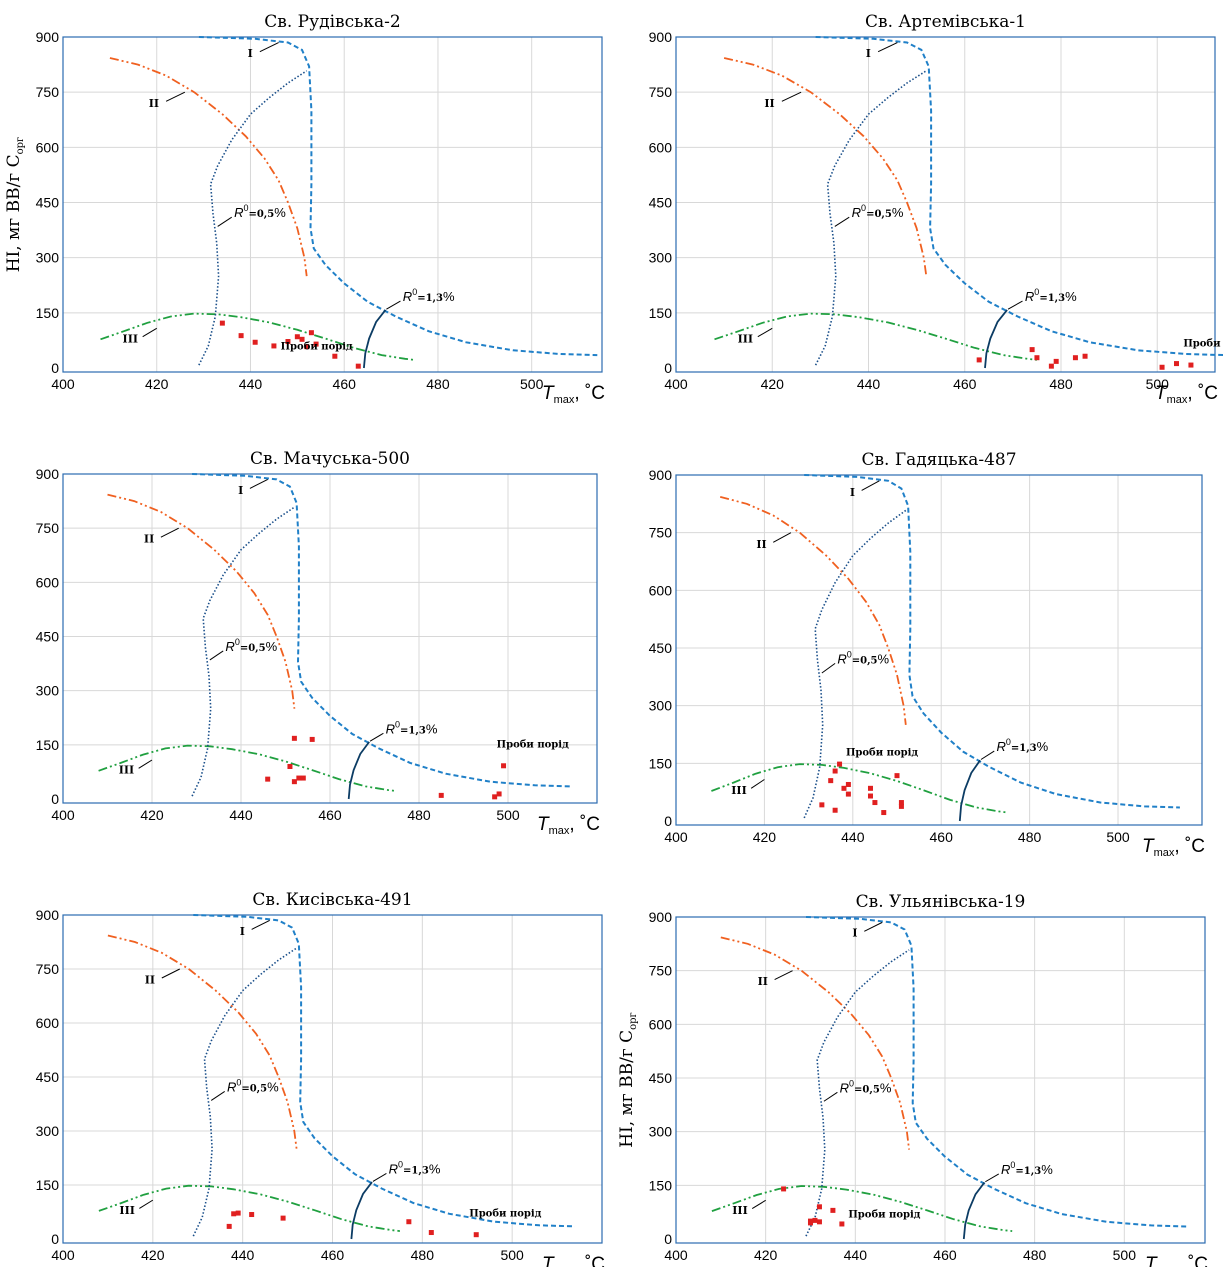 This screenshot has width=1223, height=1267. I want to click on curve-I-label: I, so click(854, 933).